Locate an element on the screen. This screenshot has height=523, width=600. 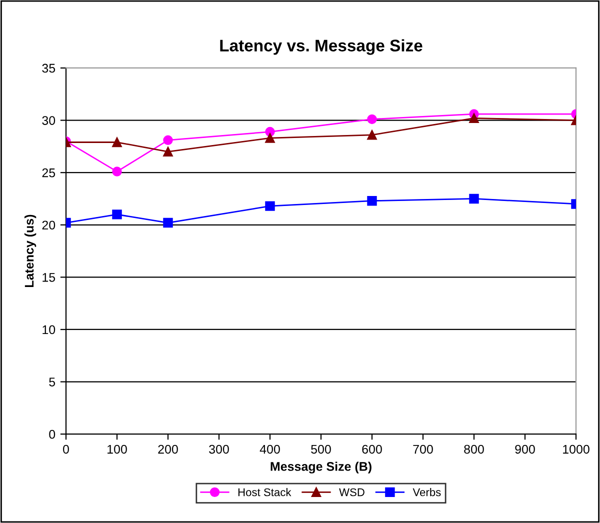
x-tick-label: 1000 is located at coordinates (576, 449).